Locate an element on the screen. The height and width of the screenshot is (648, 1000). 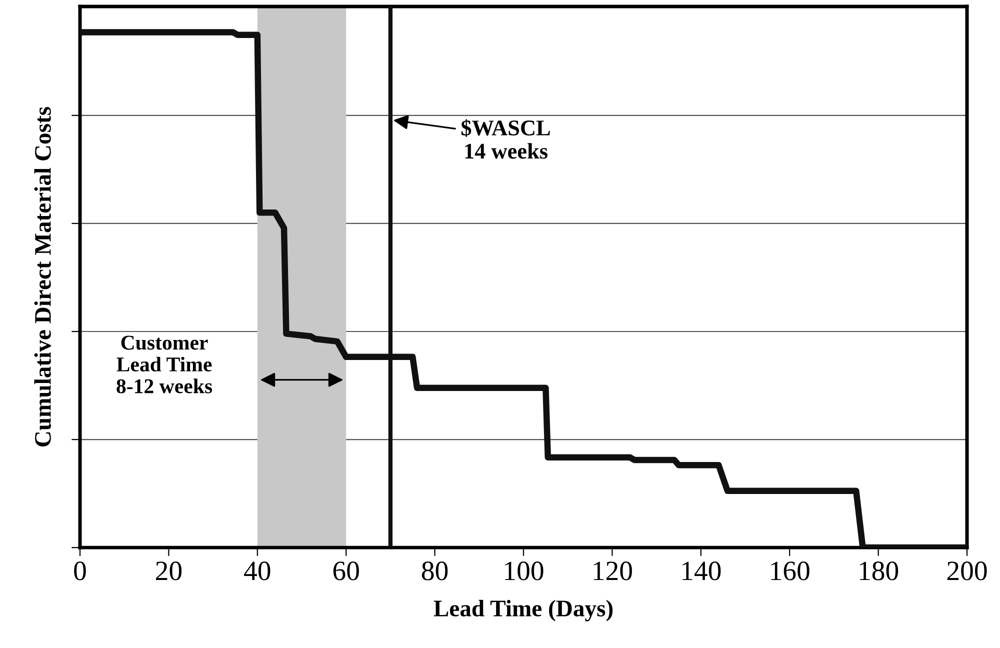
x-tick-label: 140 is located at coordinates (701, 571).